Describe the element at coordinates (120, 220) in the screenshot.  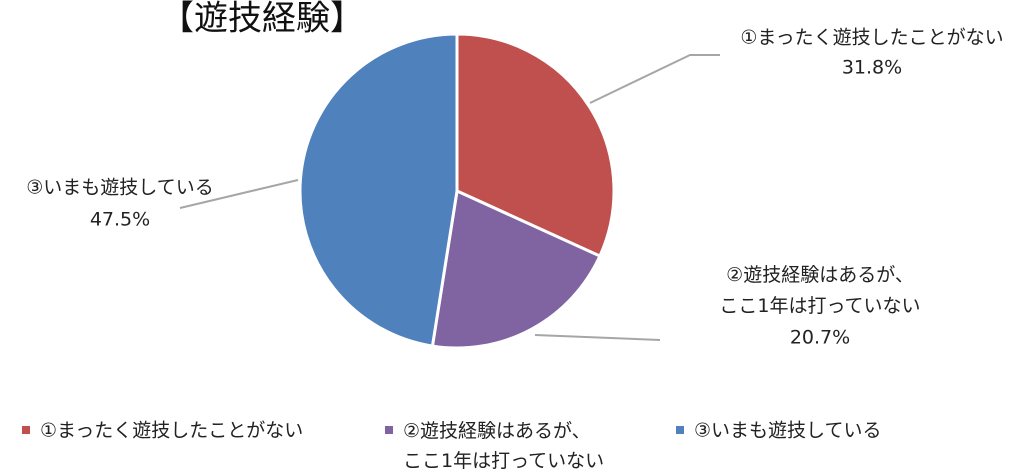
I see `slice-value: 47.5%` at that location.